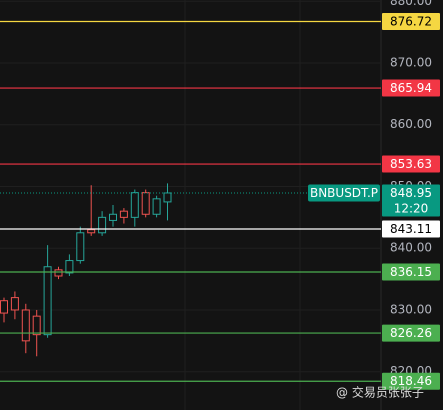 The height and width of the screenshot is (410, 443). I want to click on price-level-label: 818.46, so click(411, 381).